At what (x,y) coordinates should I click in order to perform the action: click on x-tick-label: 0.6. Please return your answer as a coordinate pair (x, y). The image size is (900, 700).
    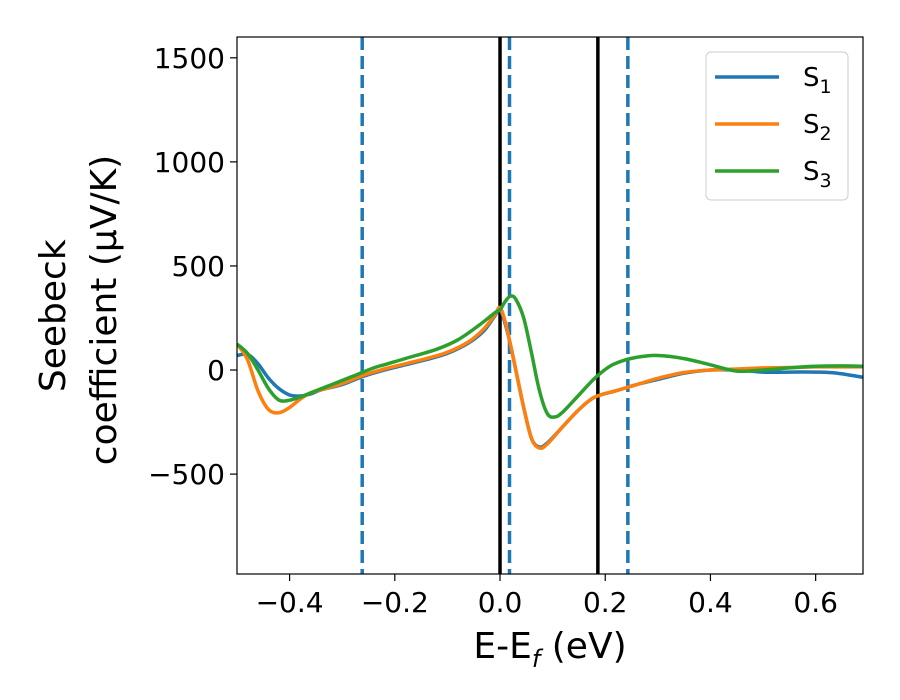
    Looking at the image, I should click on (815, 602).